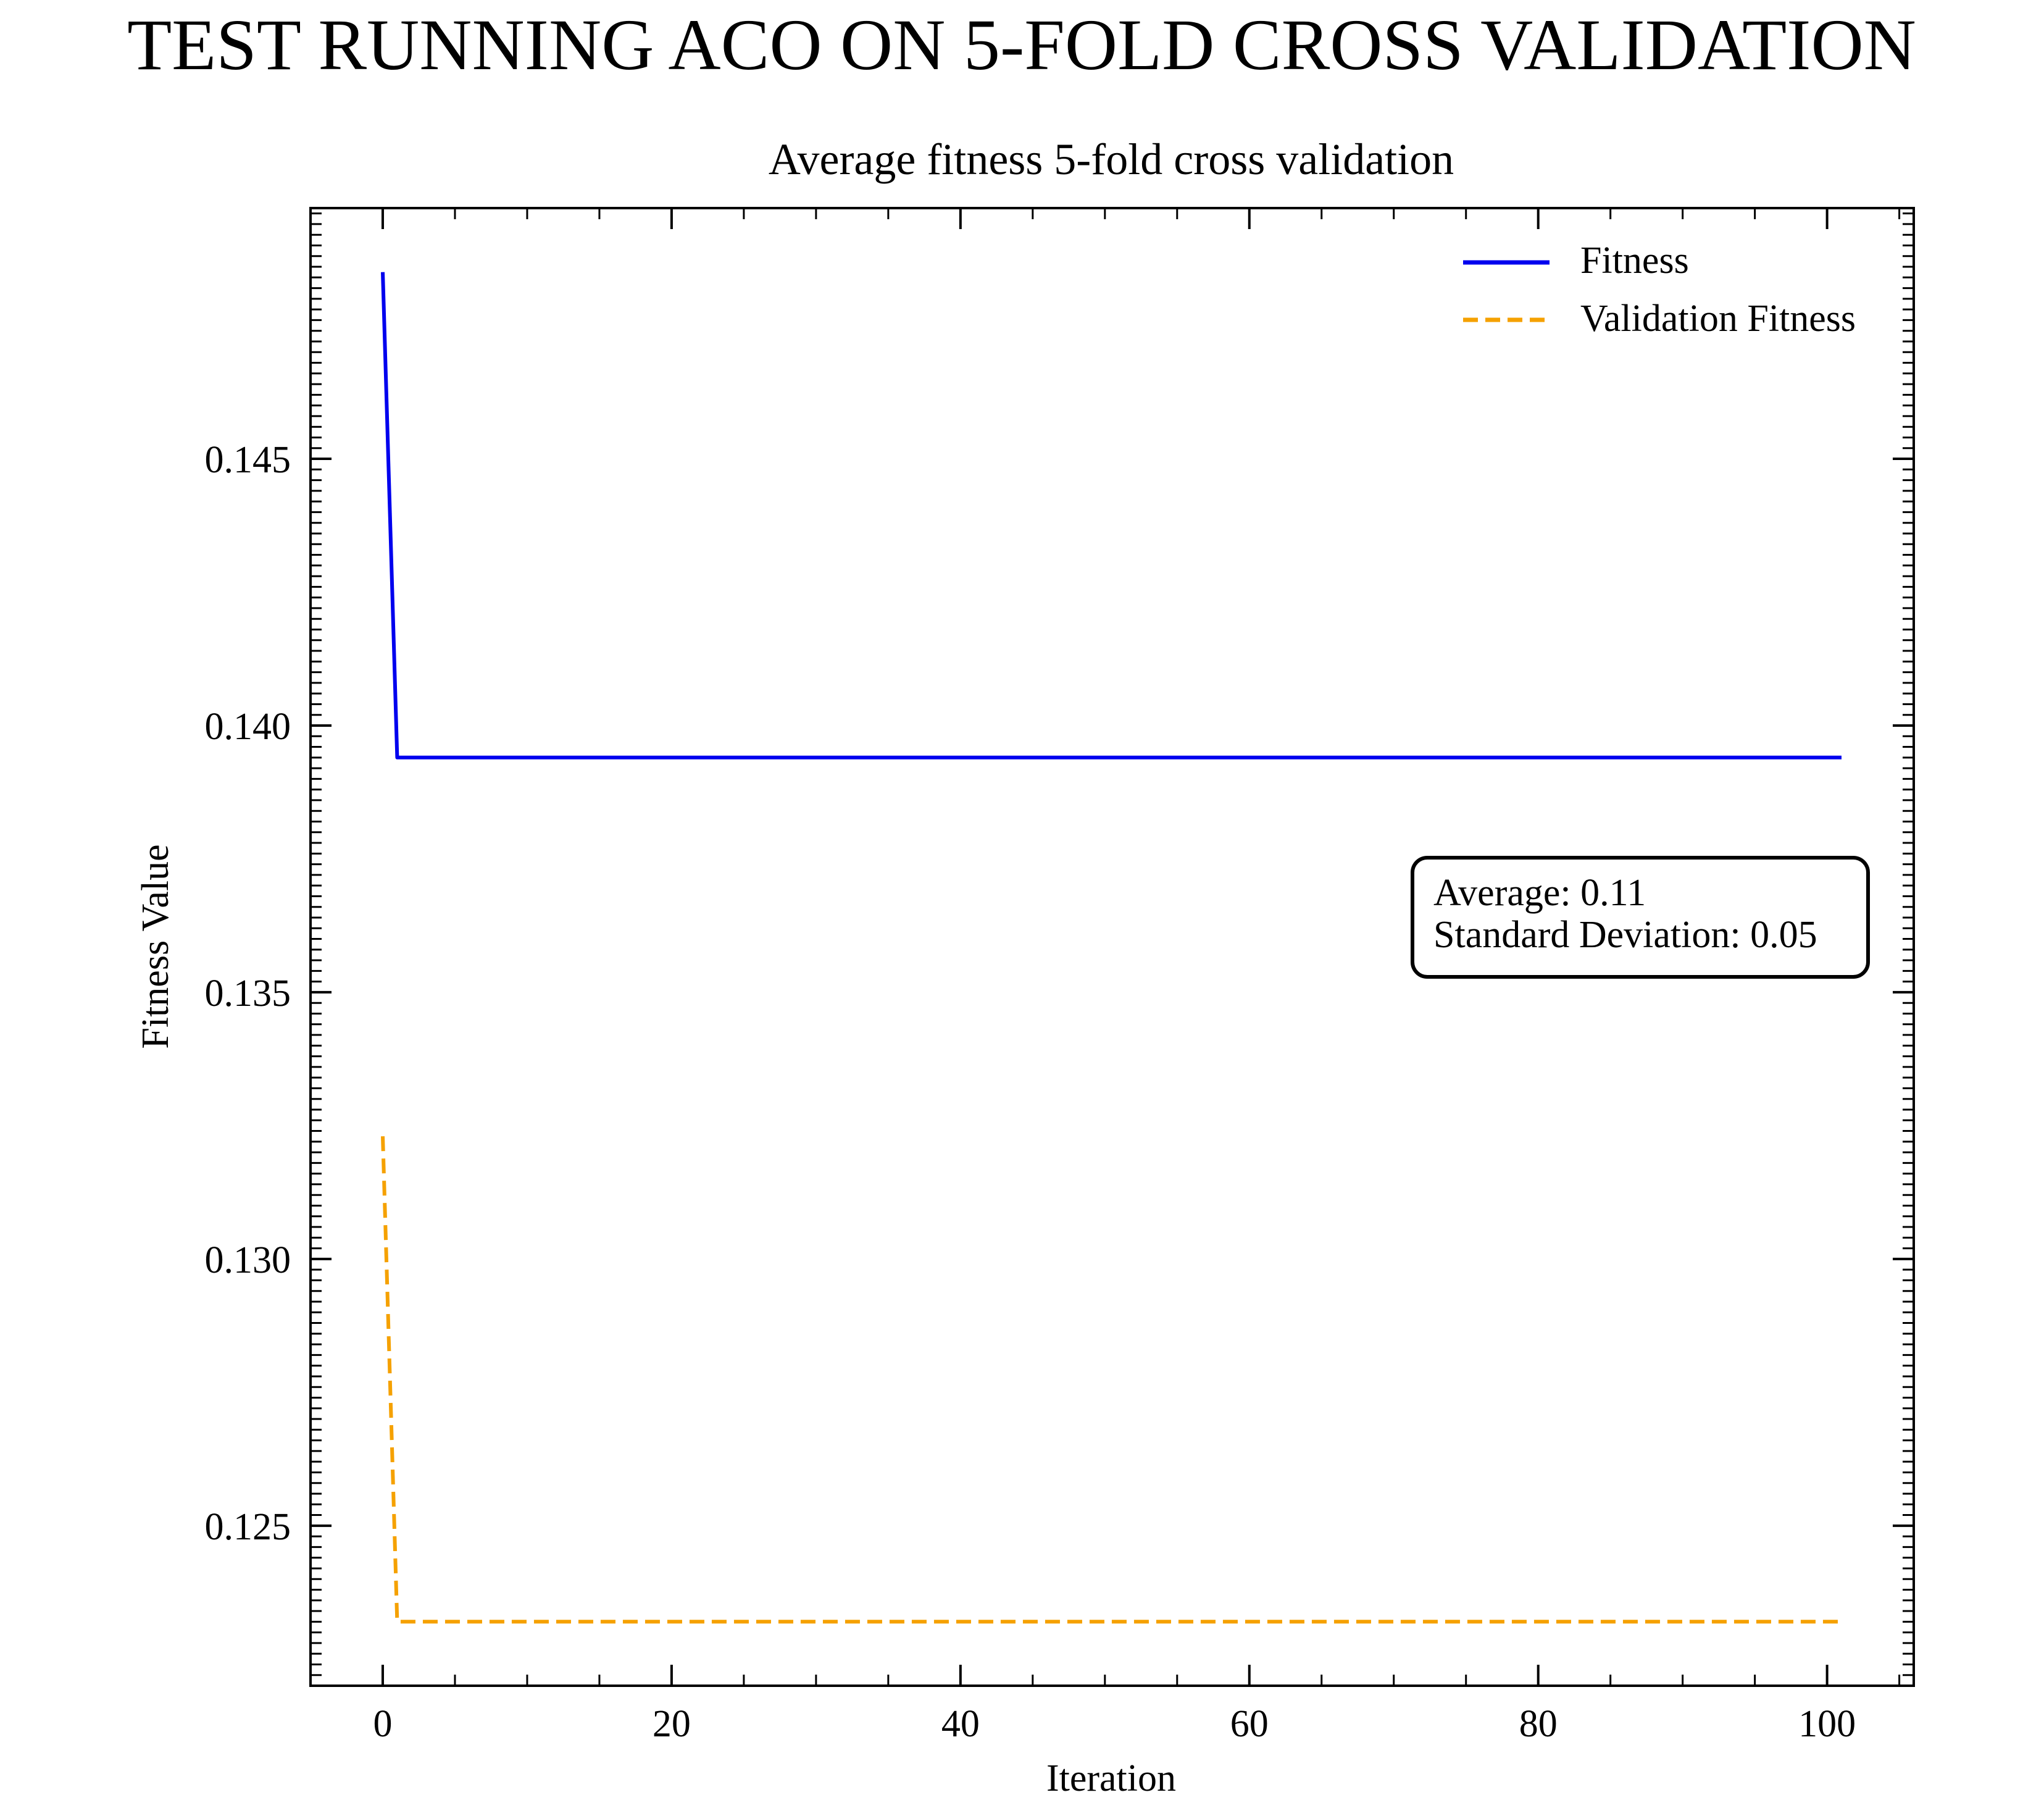 The width and height of the screenshot is (2044, 1808). Describe the element at coordinates (1827, 1724) in the screenshot. I see `x-tick-label: 100` at that location.